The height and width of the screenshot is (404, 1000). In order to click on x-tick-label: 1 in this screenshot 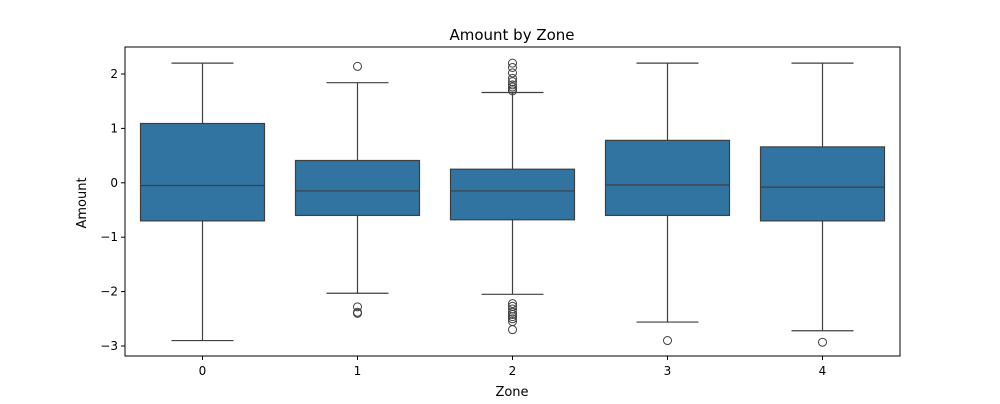, I will do `click(358, 371)`.